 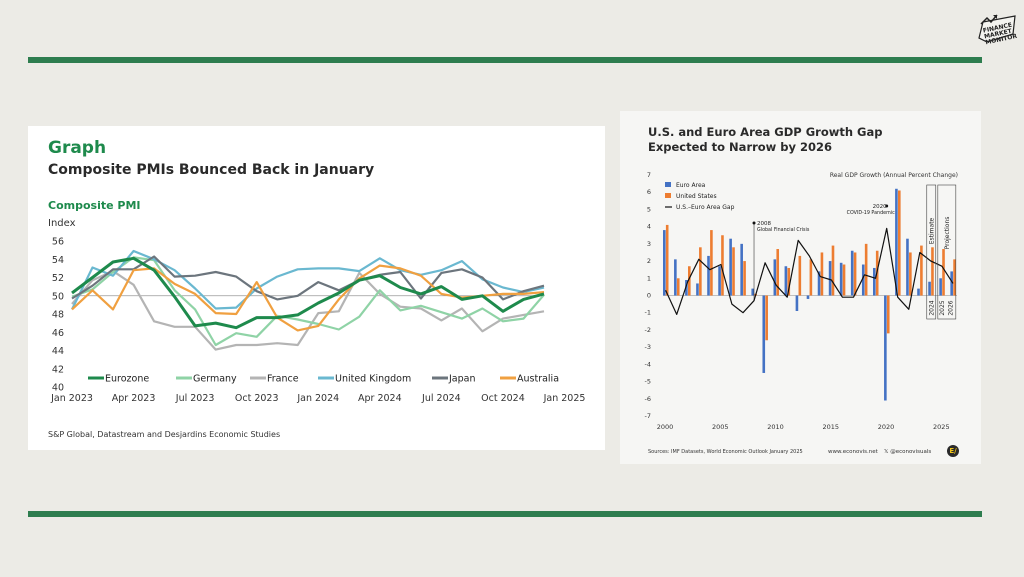 I want to click on y-tick-label: 56, so click(x=58, y=242).